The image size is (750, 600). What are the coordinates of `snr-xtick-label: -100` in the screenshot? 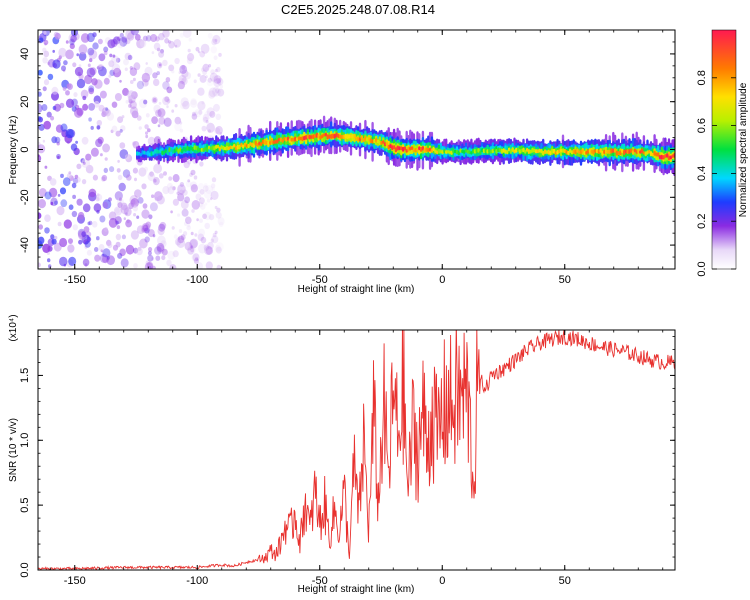 It's located at (197, 581).